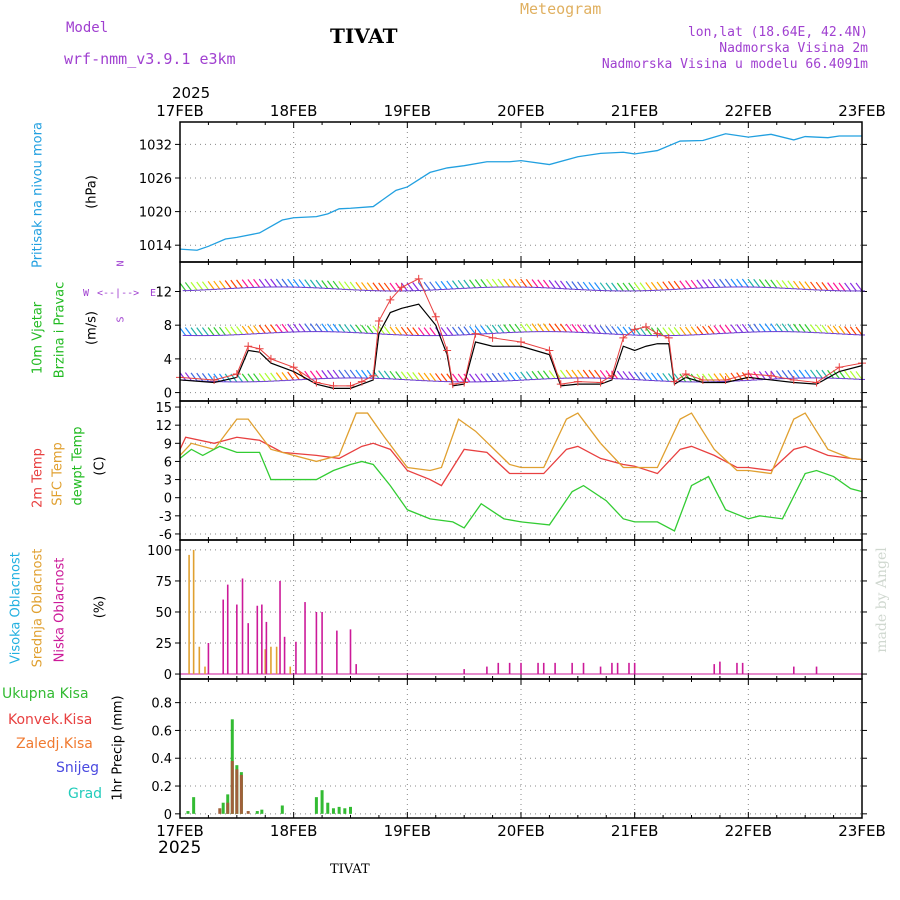  Describe the element at coordinates (407, 111) in the screenshot. I see `xtick-label-top: 19FEB` at that location.